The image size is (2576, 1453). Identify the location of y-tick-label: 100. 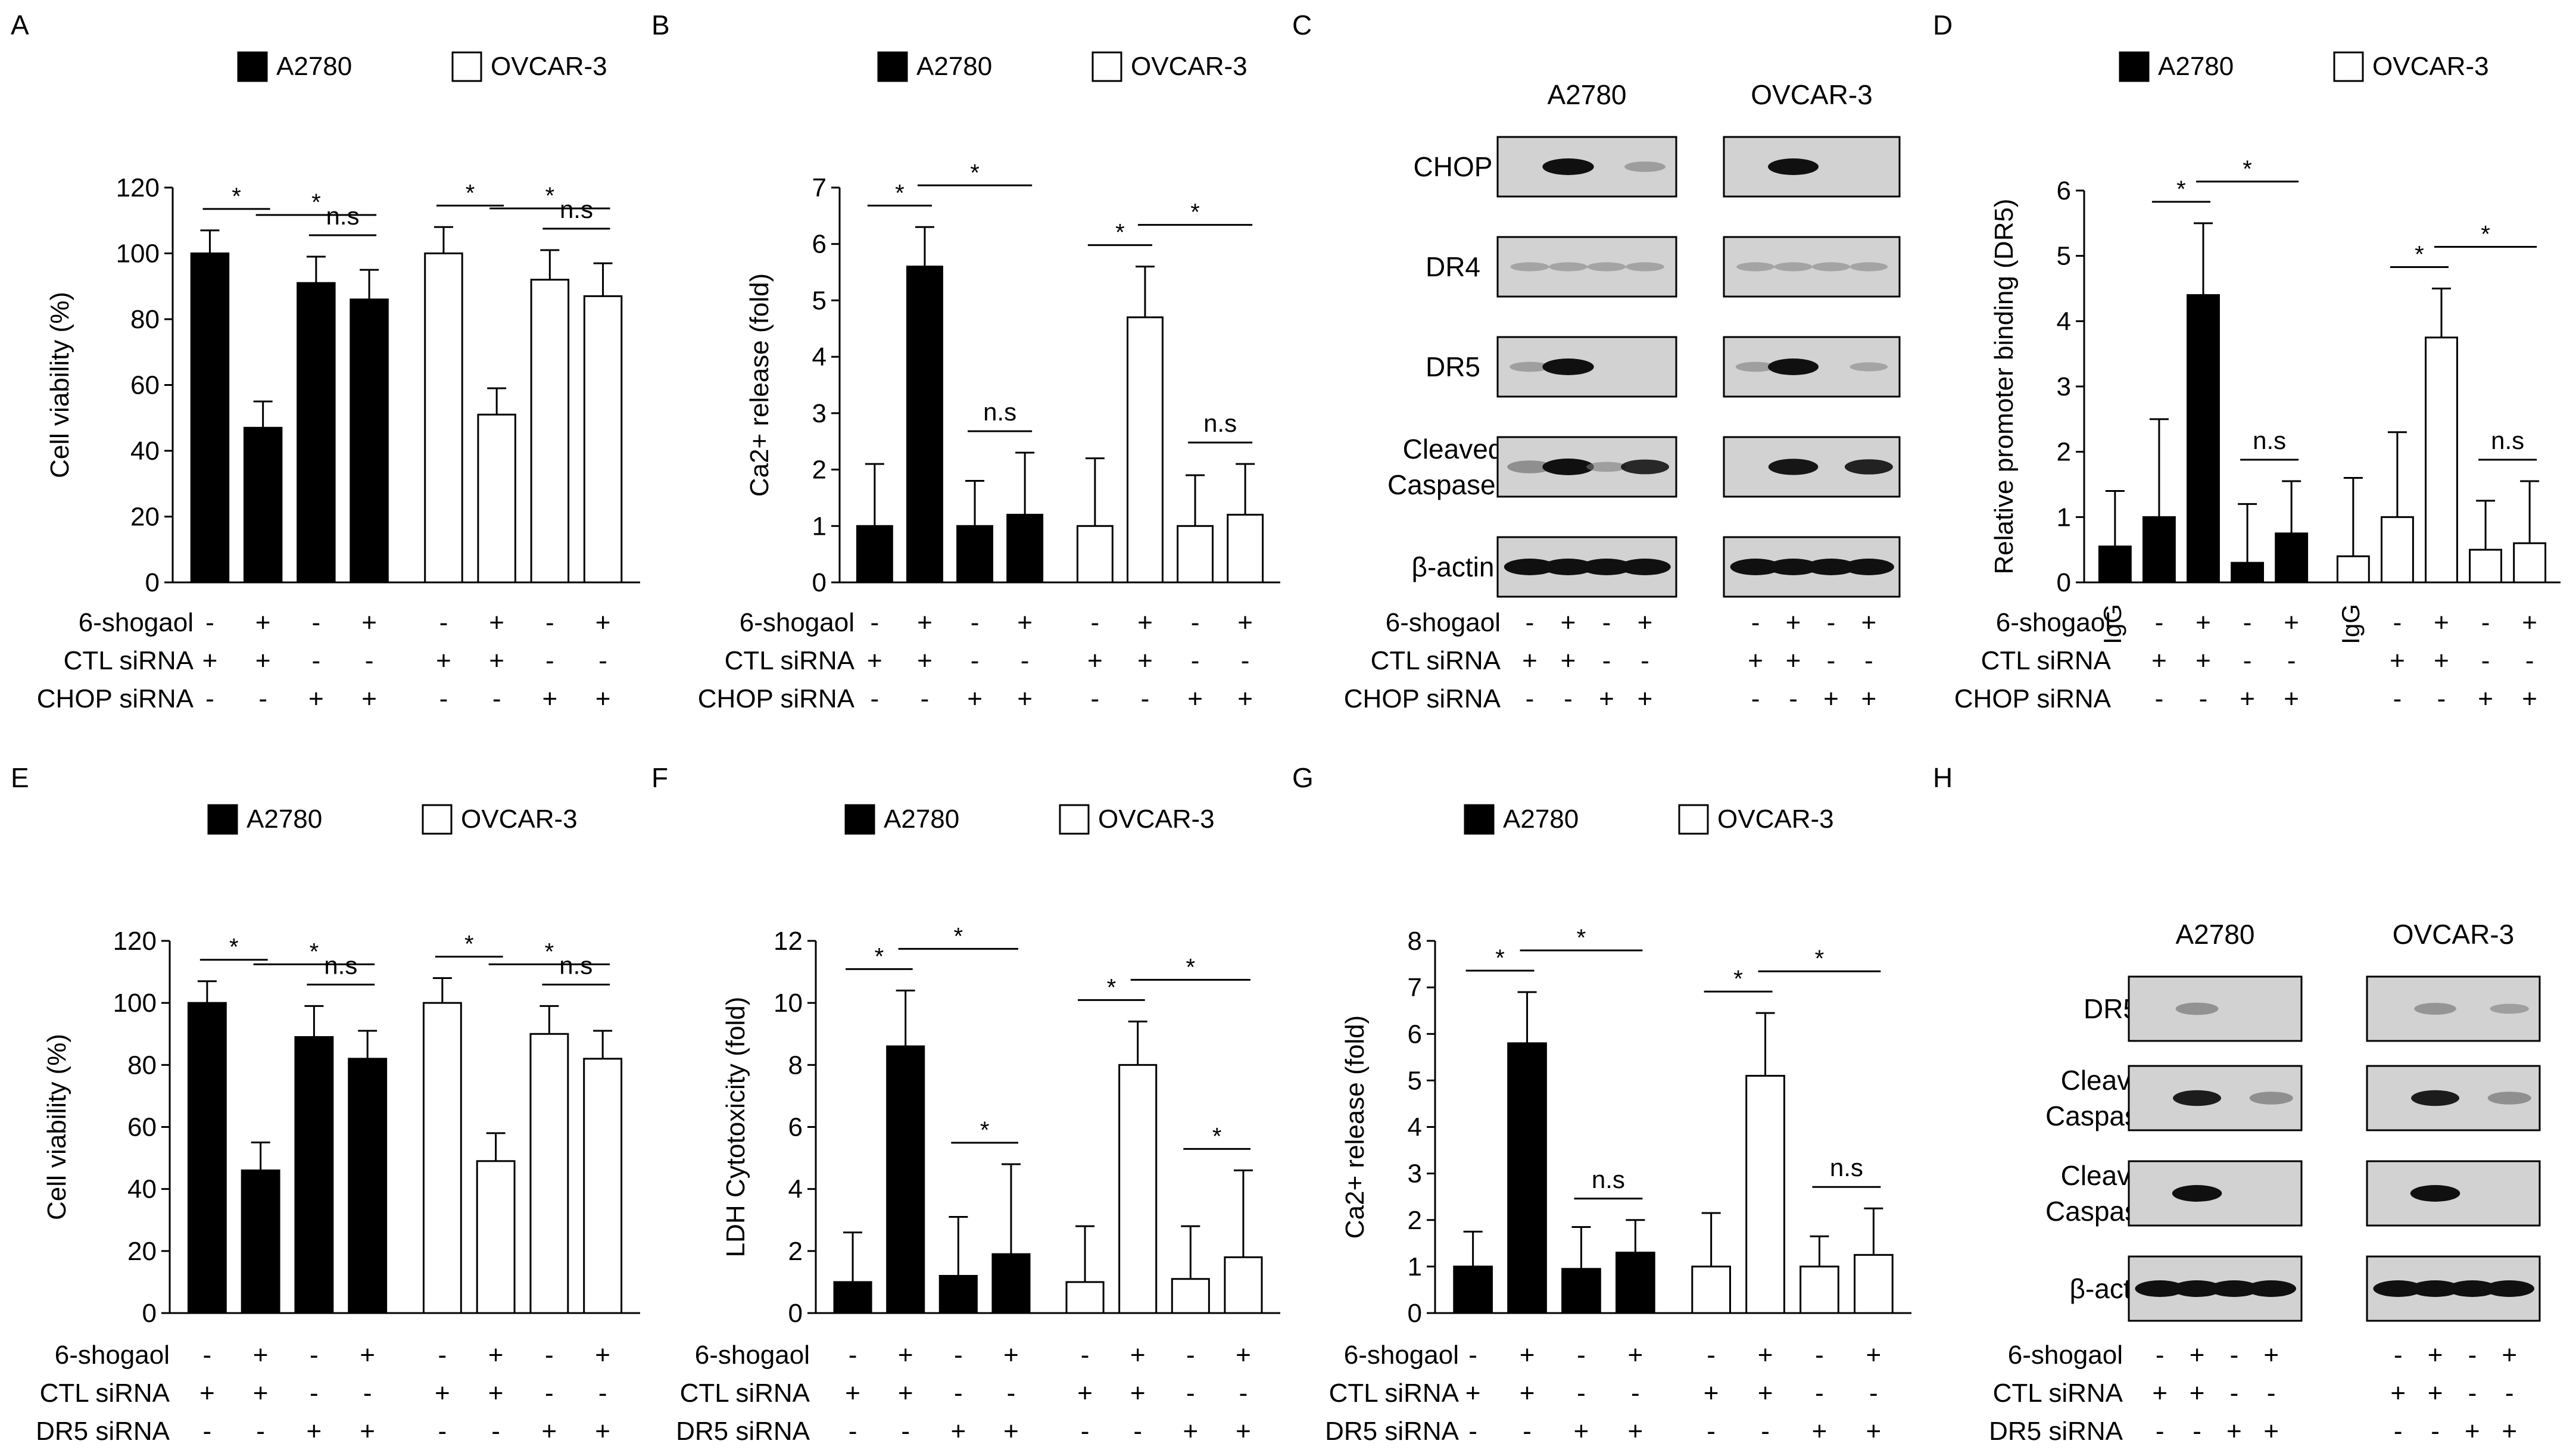
(135, 1004).